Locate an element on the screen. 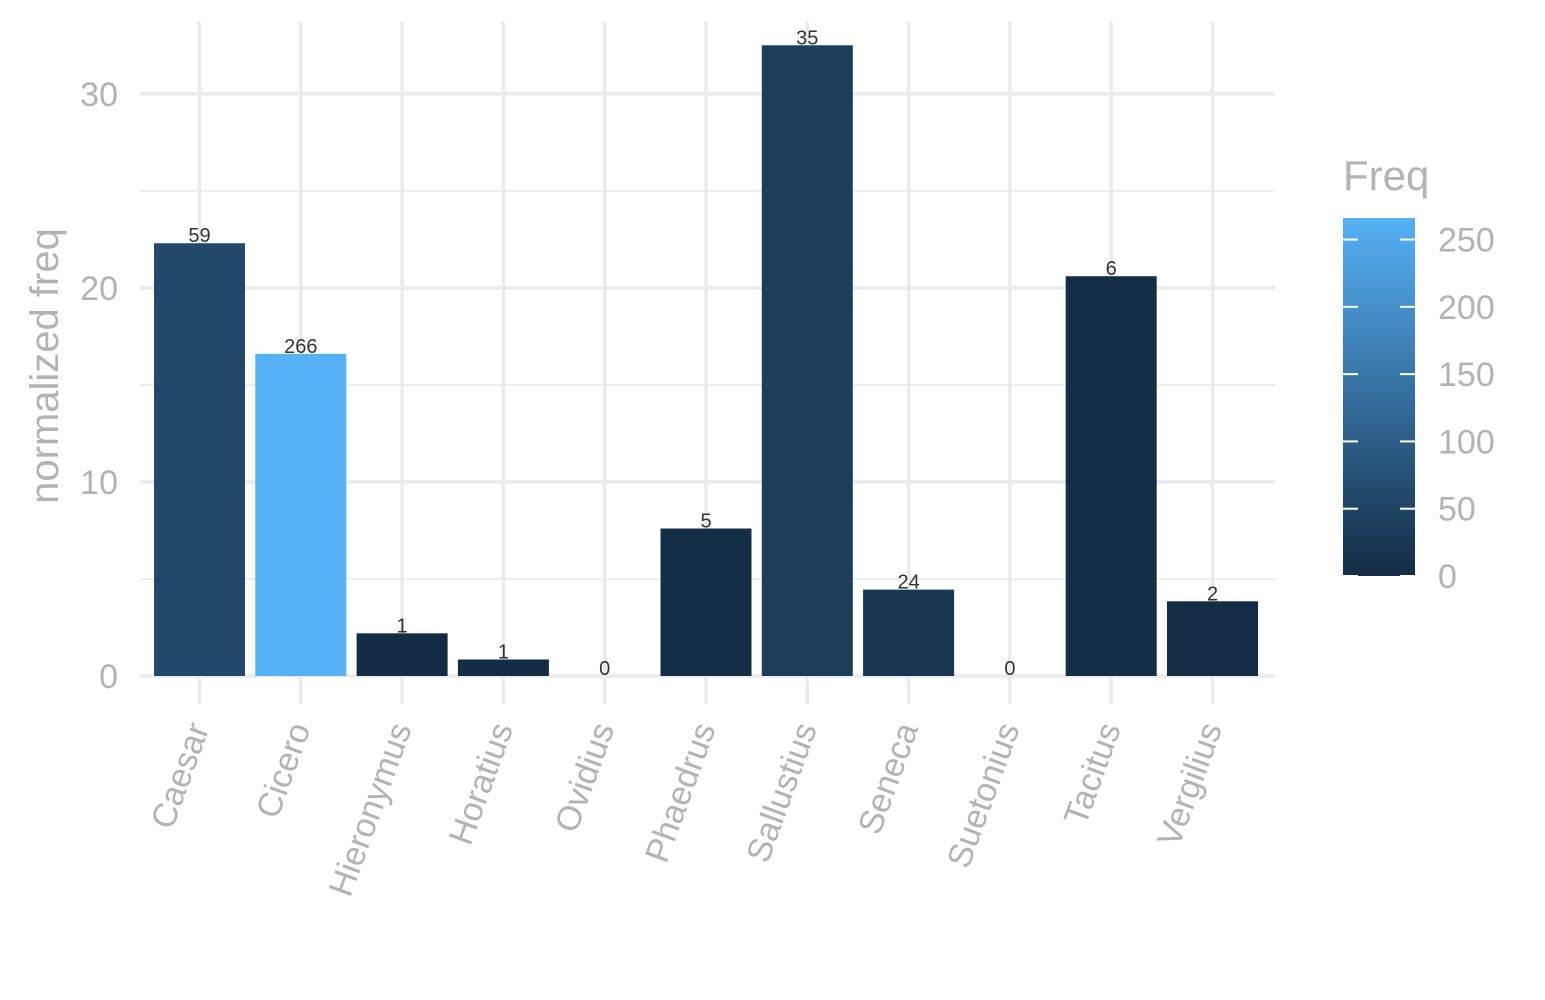  bar-label: 2 is located at coordinates (1212, 594).